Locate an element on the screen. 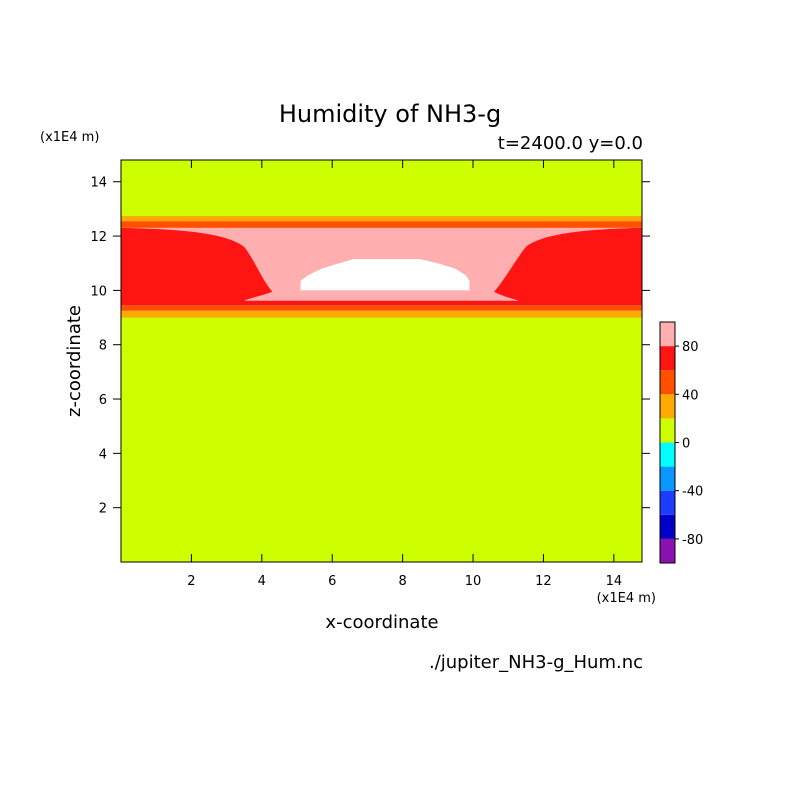  colorbar-tick-label: -40 is located at coordinates (692, 492).